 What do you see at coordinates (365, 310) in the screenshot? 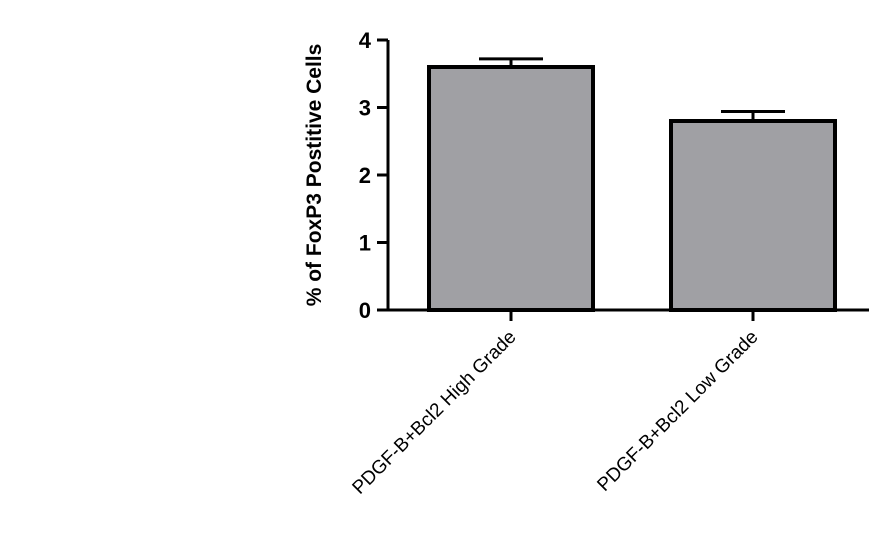
I see `y-tick-label: 0` at bounding box center [365, 310].